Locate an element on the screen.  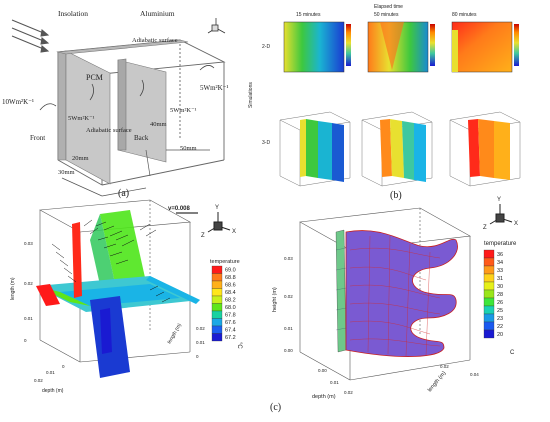
legend-left-value: 68.6 is located at coordinates (230, 286).